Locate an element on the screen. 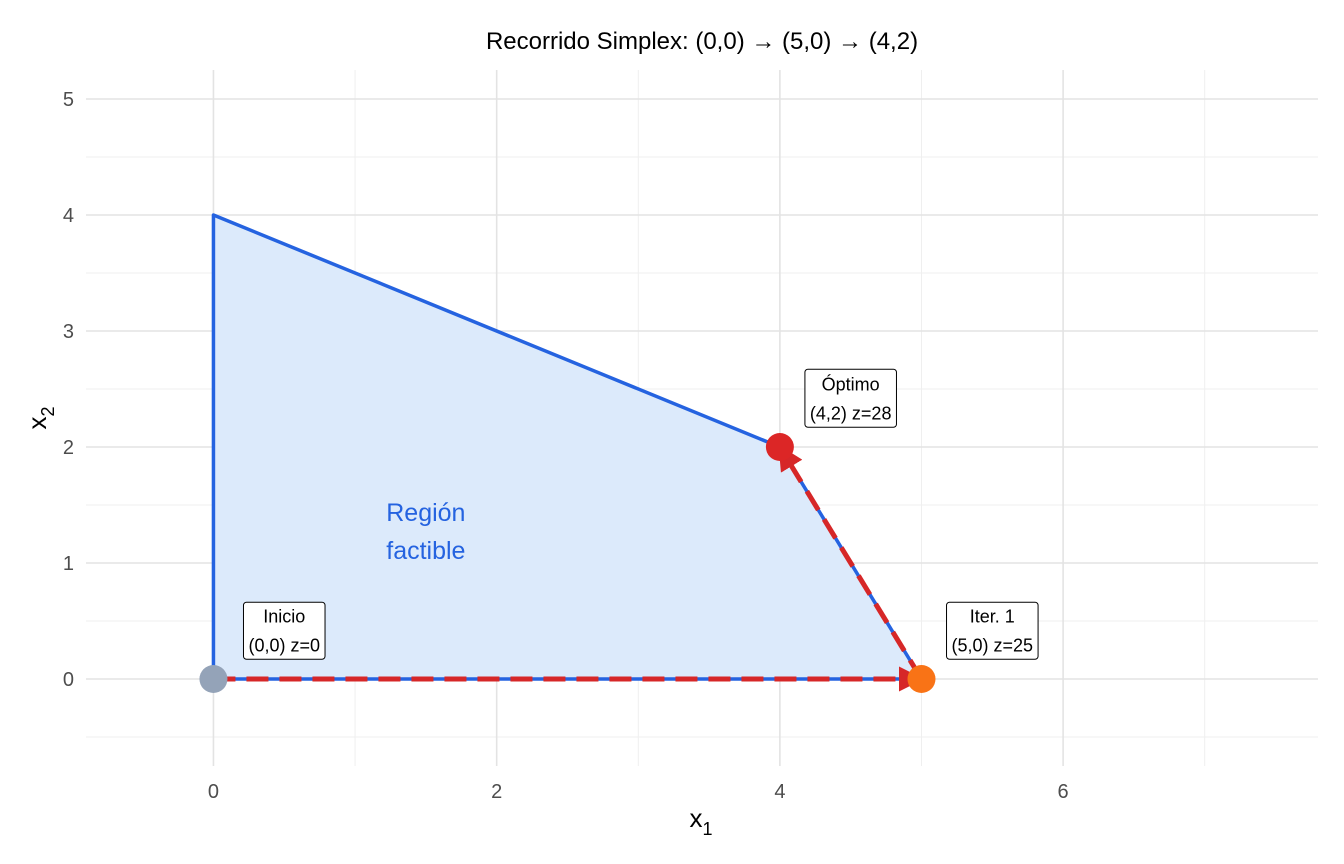 This screenshot has height=864, width=1344. y-tick-label: 2 is located at coordinates (68, 448).